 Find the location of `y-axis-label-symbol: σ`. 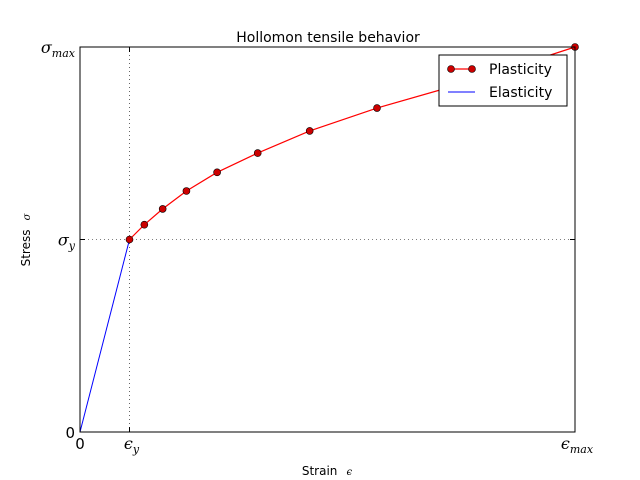

y-axis-label-symbol: σ is located at coordinates (27, 216).